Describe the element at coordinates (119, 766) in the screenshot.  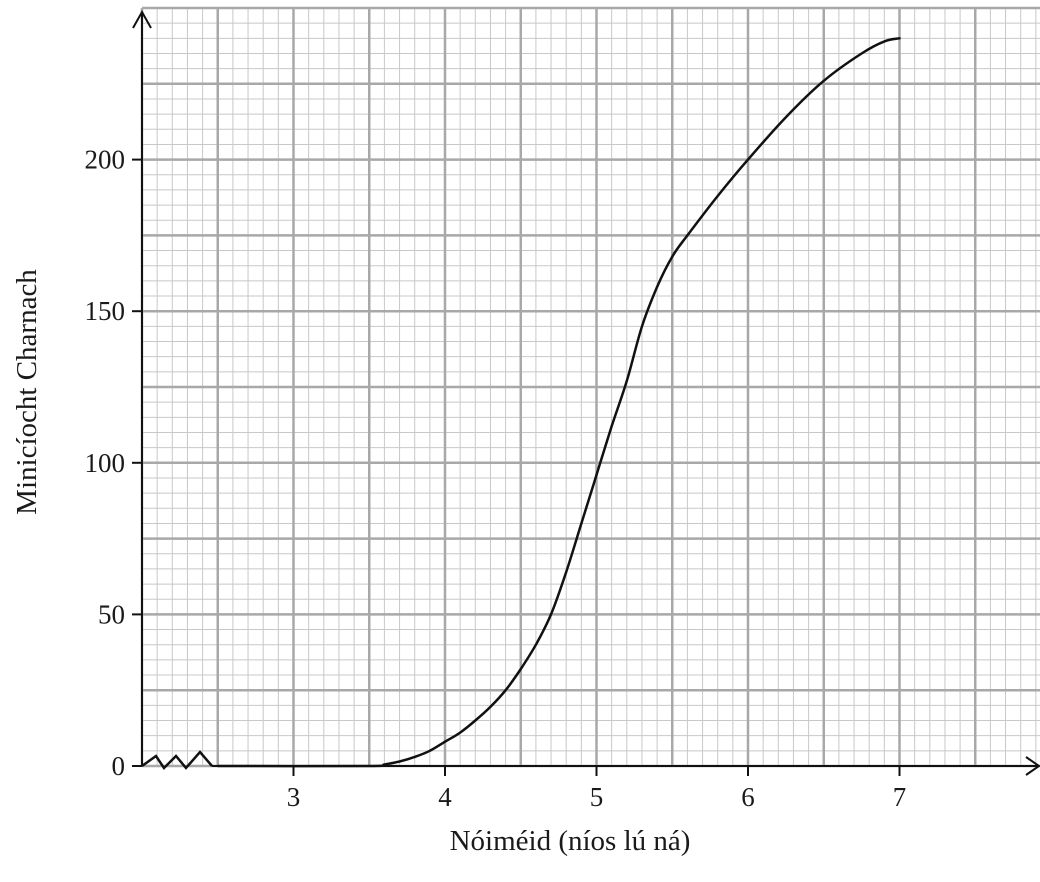
I see `y-tick-label: 0` at that location.